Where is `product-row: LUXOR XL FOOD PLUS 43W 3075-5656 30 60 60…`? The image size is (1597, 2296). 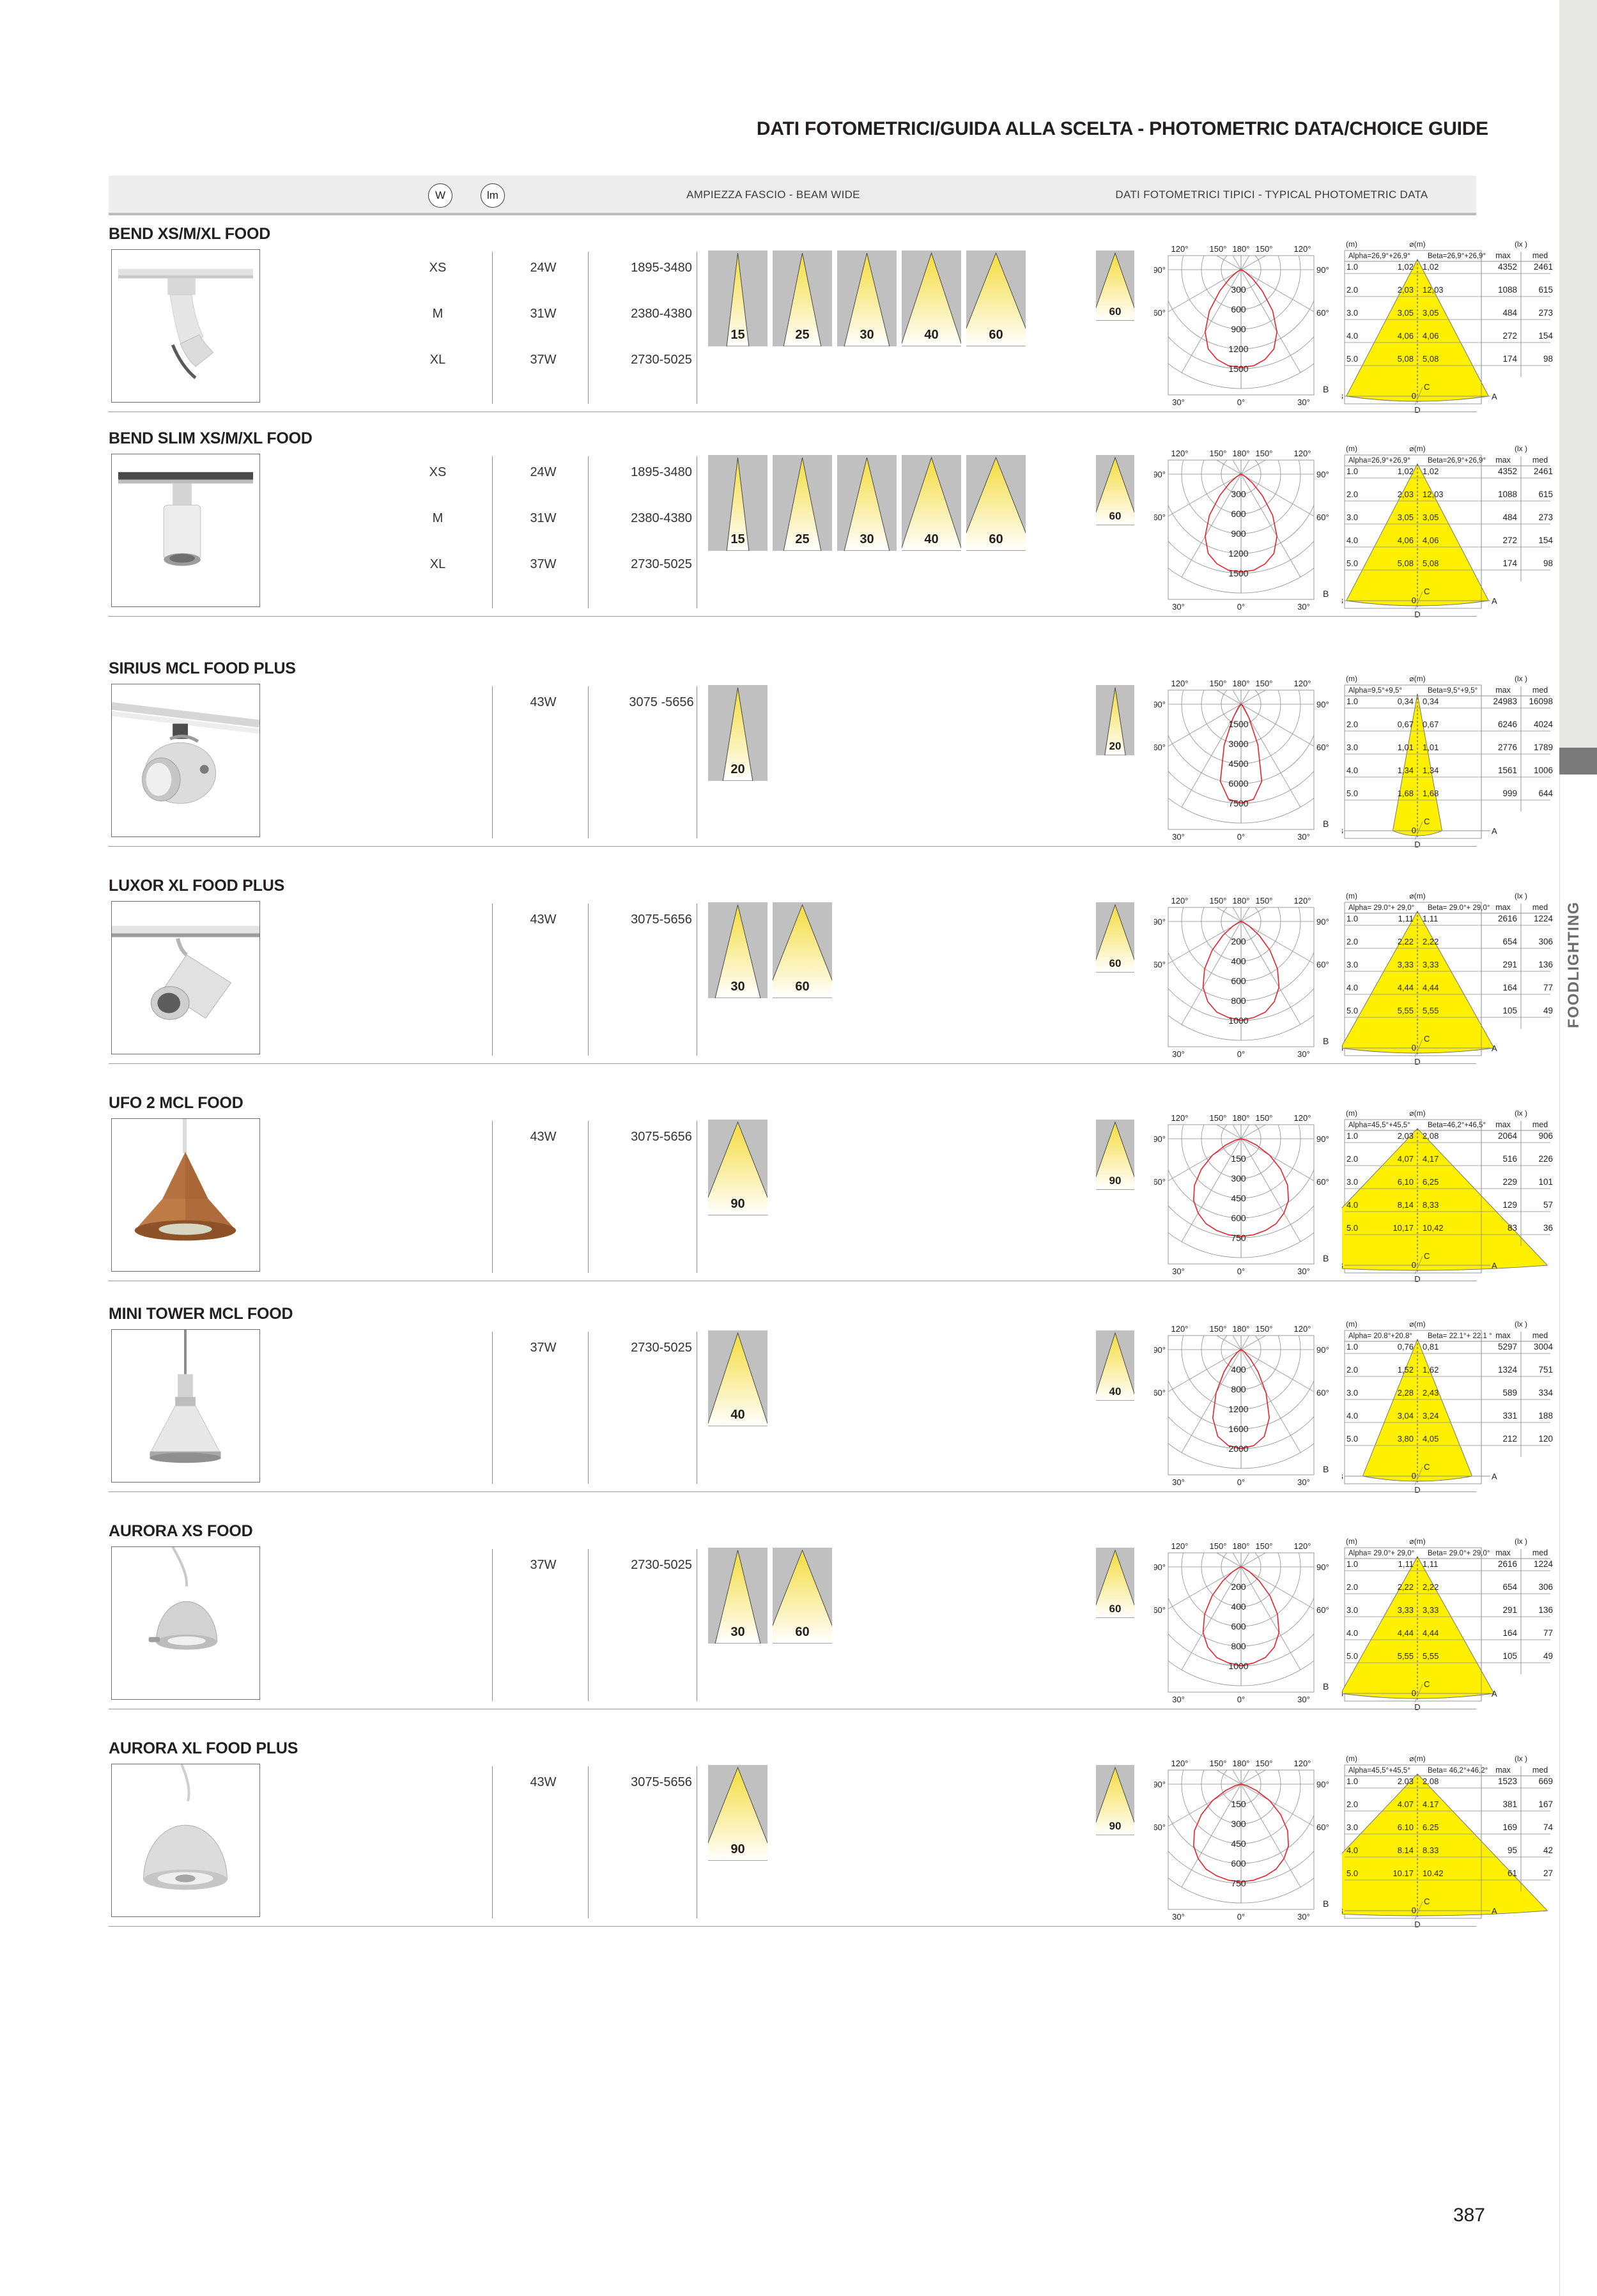
product-row: LUXOR XL FOOD PLUS 43W 3075-5656 30 60 60… is located at coordinates (831, 972).